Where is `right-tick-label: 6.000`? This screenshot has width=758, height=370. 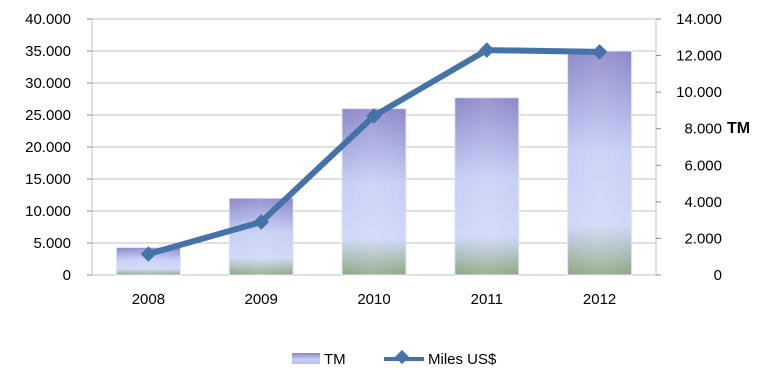 right-tick-label: 6.000 is located at coordinates (703, 165).